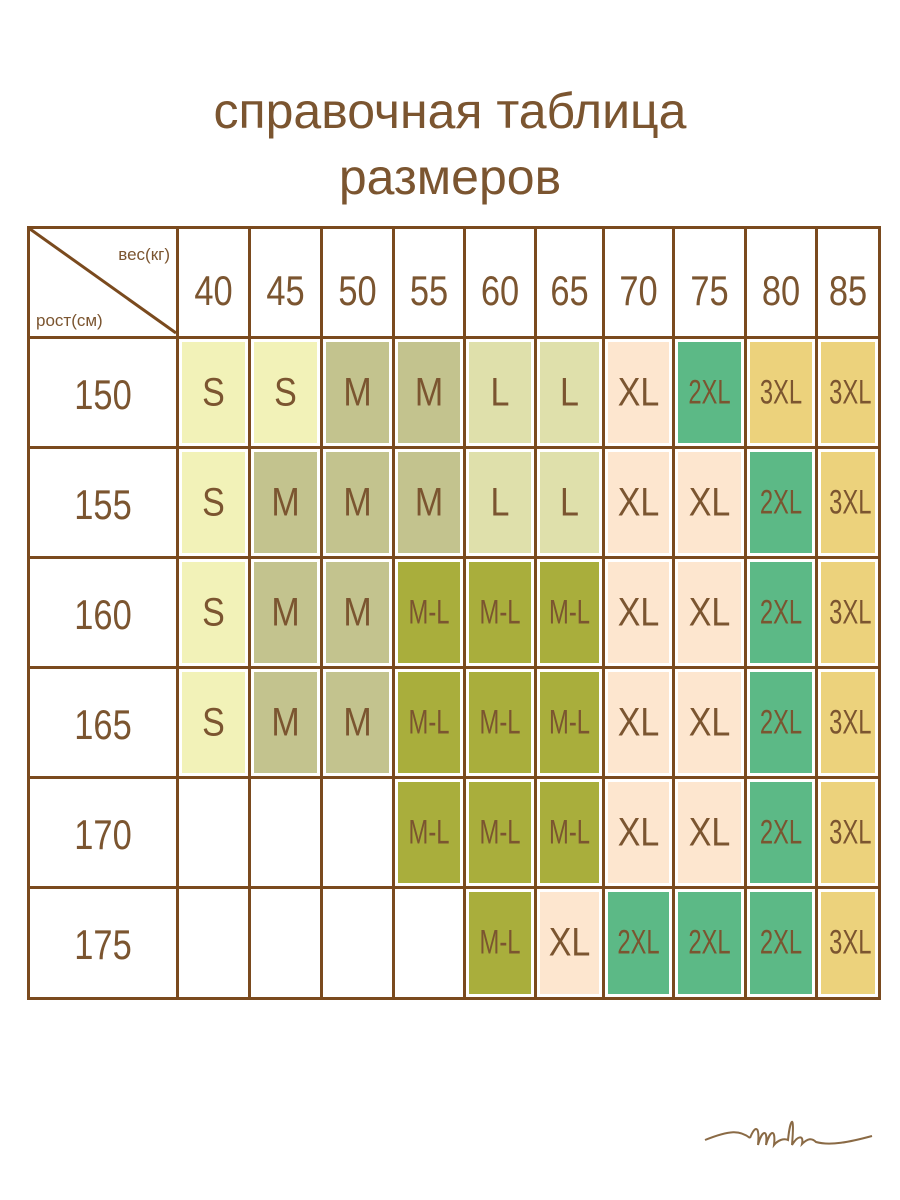 The height and width of the screenshot is (1200, 900). Describe the element at coordinates (69, 320) in the screenshot. I see `corner-height-label: рост(см)` at that location.